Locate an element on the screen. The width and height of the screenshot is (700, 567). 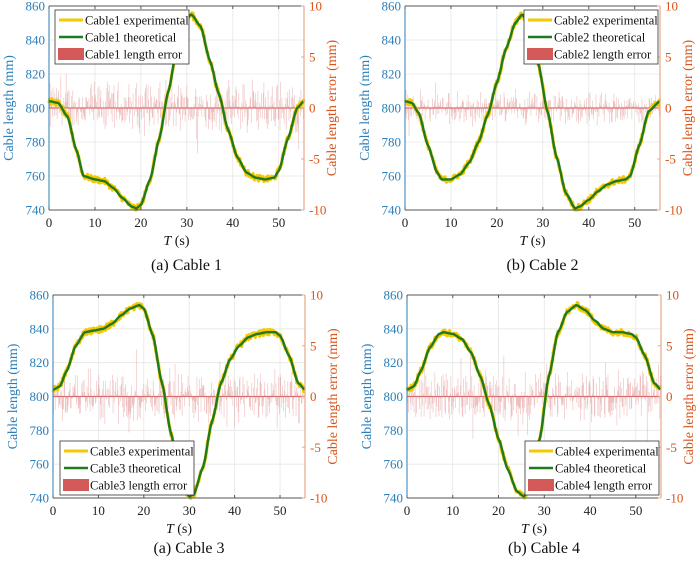
legend-item-experimental: Cable4 experimental is located at coordinates (594, 452).